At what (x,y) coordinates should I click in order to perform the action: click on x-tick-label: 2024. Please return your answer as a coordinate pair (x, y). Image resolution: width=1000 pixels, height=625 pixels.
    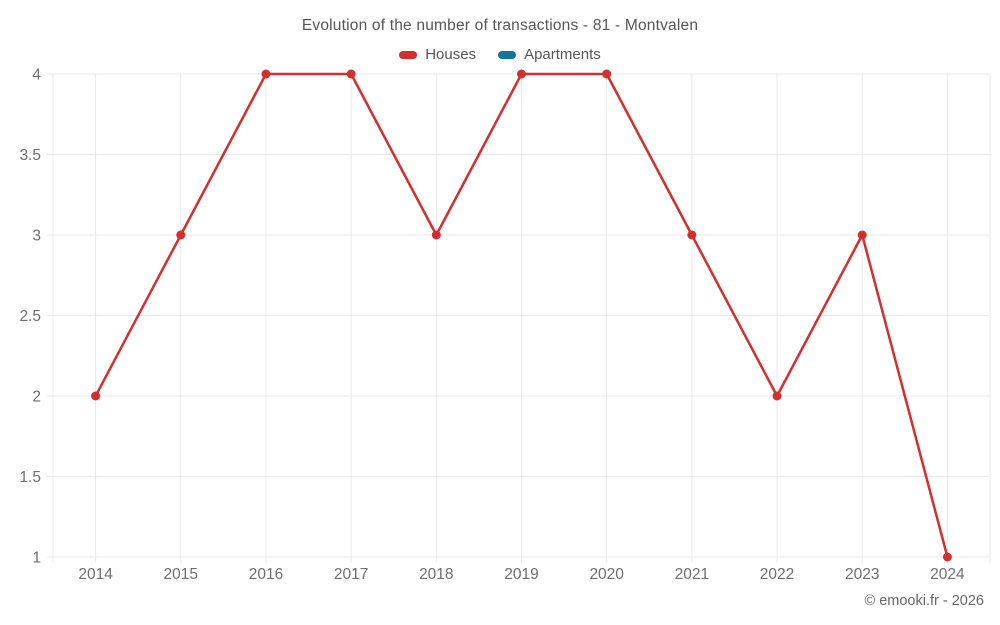
    Looking at the image, I should click on (947, 574).